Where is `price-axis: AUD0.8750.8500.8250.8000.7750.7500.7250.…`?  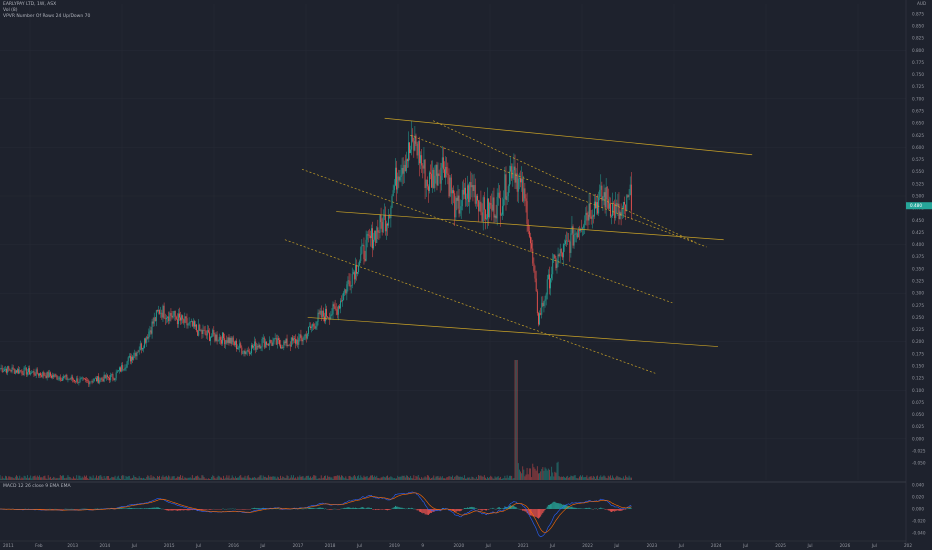 price-axis: AUD0.8750.8500.8250.8000.7750.7500.7250.… is located at coordinates (918, 275).